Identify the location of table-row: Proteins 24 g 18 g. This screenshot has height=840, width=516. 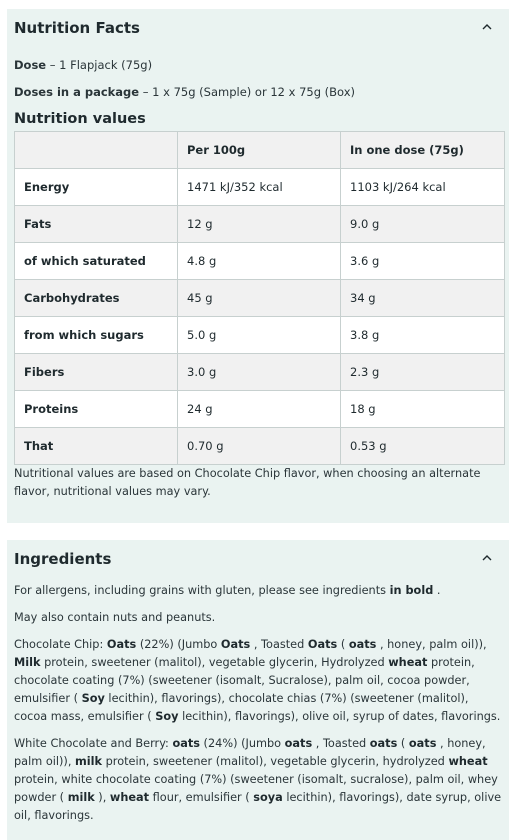
(259, 409).